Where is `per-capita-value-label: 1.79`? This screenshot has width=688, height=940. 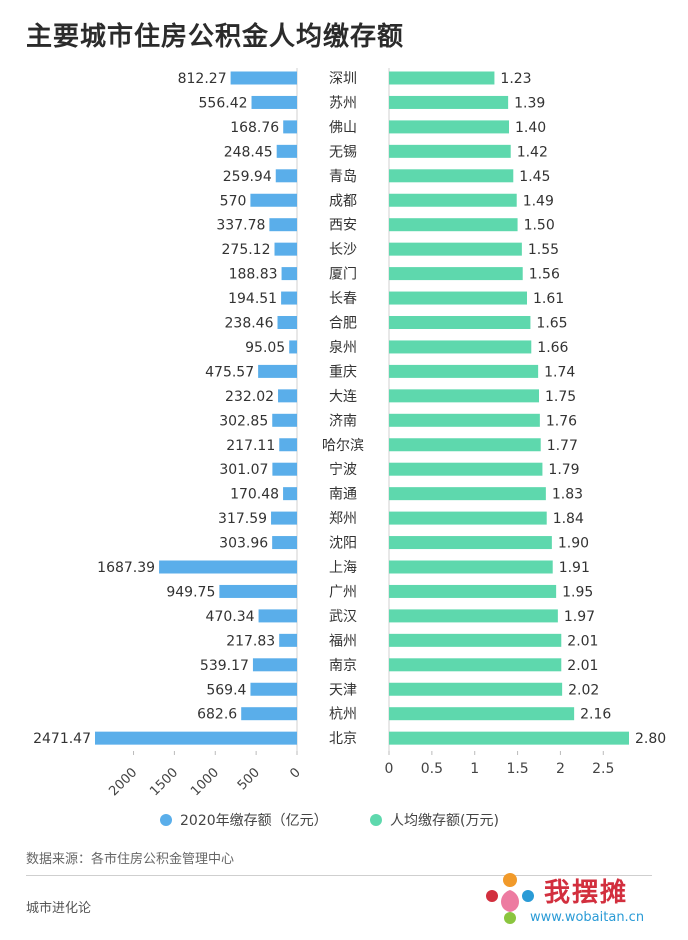 per-capita-value-label: 1.79 is located at coordinates (563, 470).